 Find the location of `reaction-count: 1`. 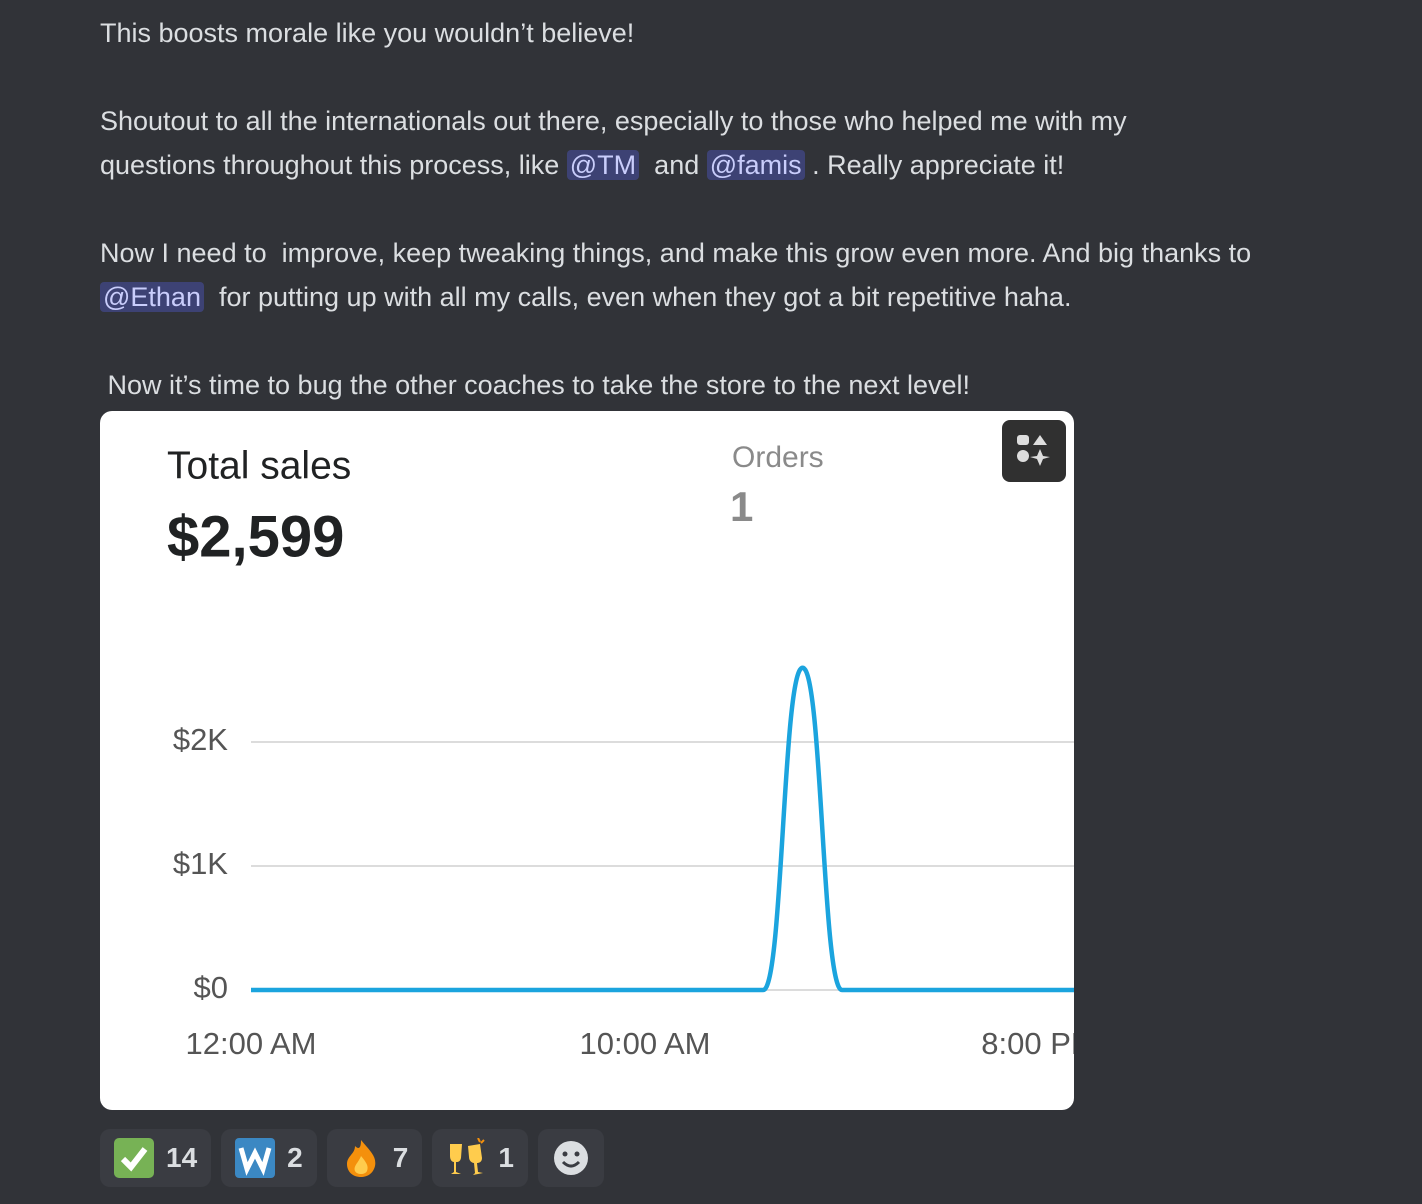

reaction-count: 1 is located at coordinates (506, 1157).